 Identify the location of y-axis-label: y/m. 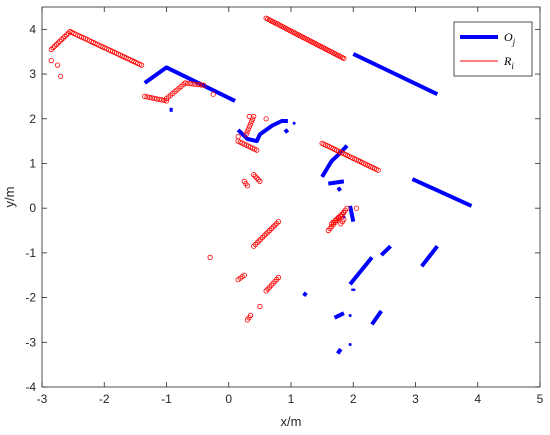
(9, 197).